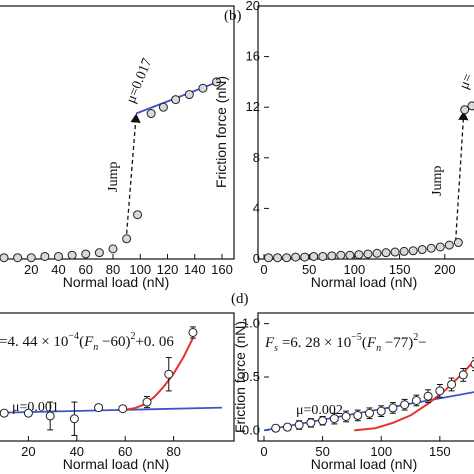  Describe the element at coordinates (256, 207) in the screenshot. I see `y-tick-label: 4` at that location.